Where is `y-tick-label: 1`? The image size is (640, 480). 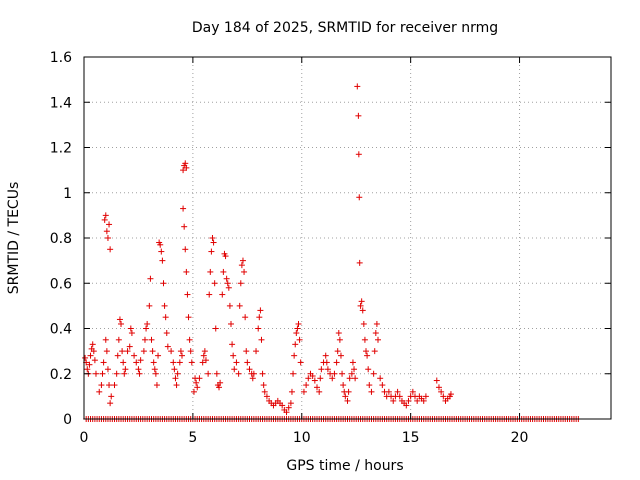 y-tick-label: 1 is located at coordinates (67, 194).